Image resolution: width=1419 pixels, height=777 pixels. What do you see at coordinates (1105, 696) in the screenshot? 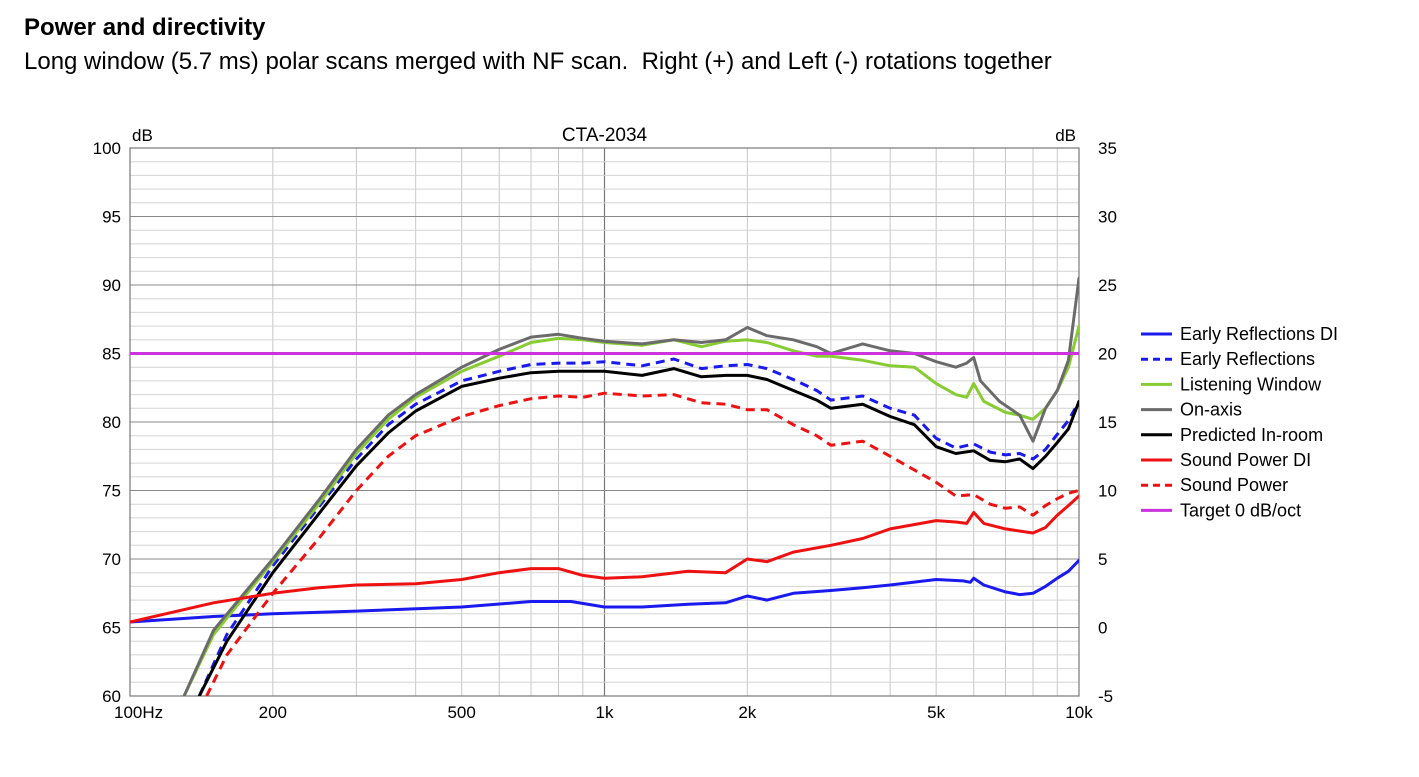
I see `y-right-tick-label: -5` at bounding box center [1105, 696].